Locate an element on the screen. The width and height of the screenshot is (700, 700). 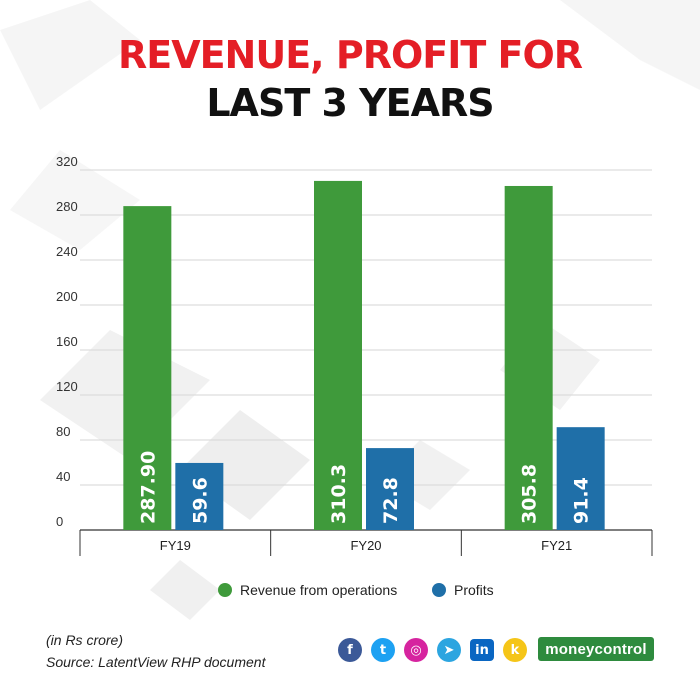
legend-swatch-revenue is located at coordinates (225, 590).